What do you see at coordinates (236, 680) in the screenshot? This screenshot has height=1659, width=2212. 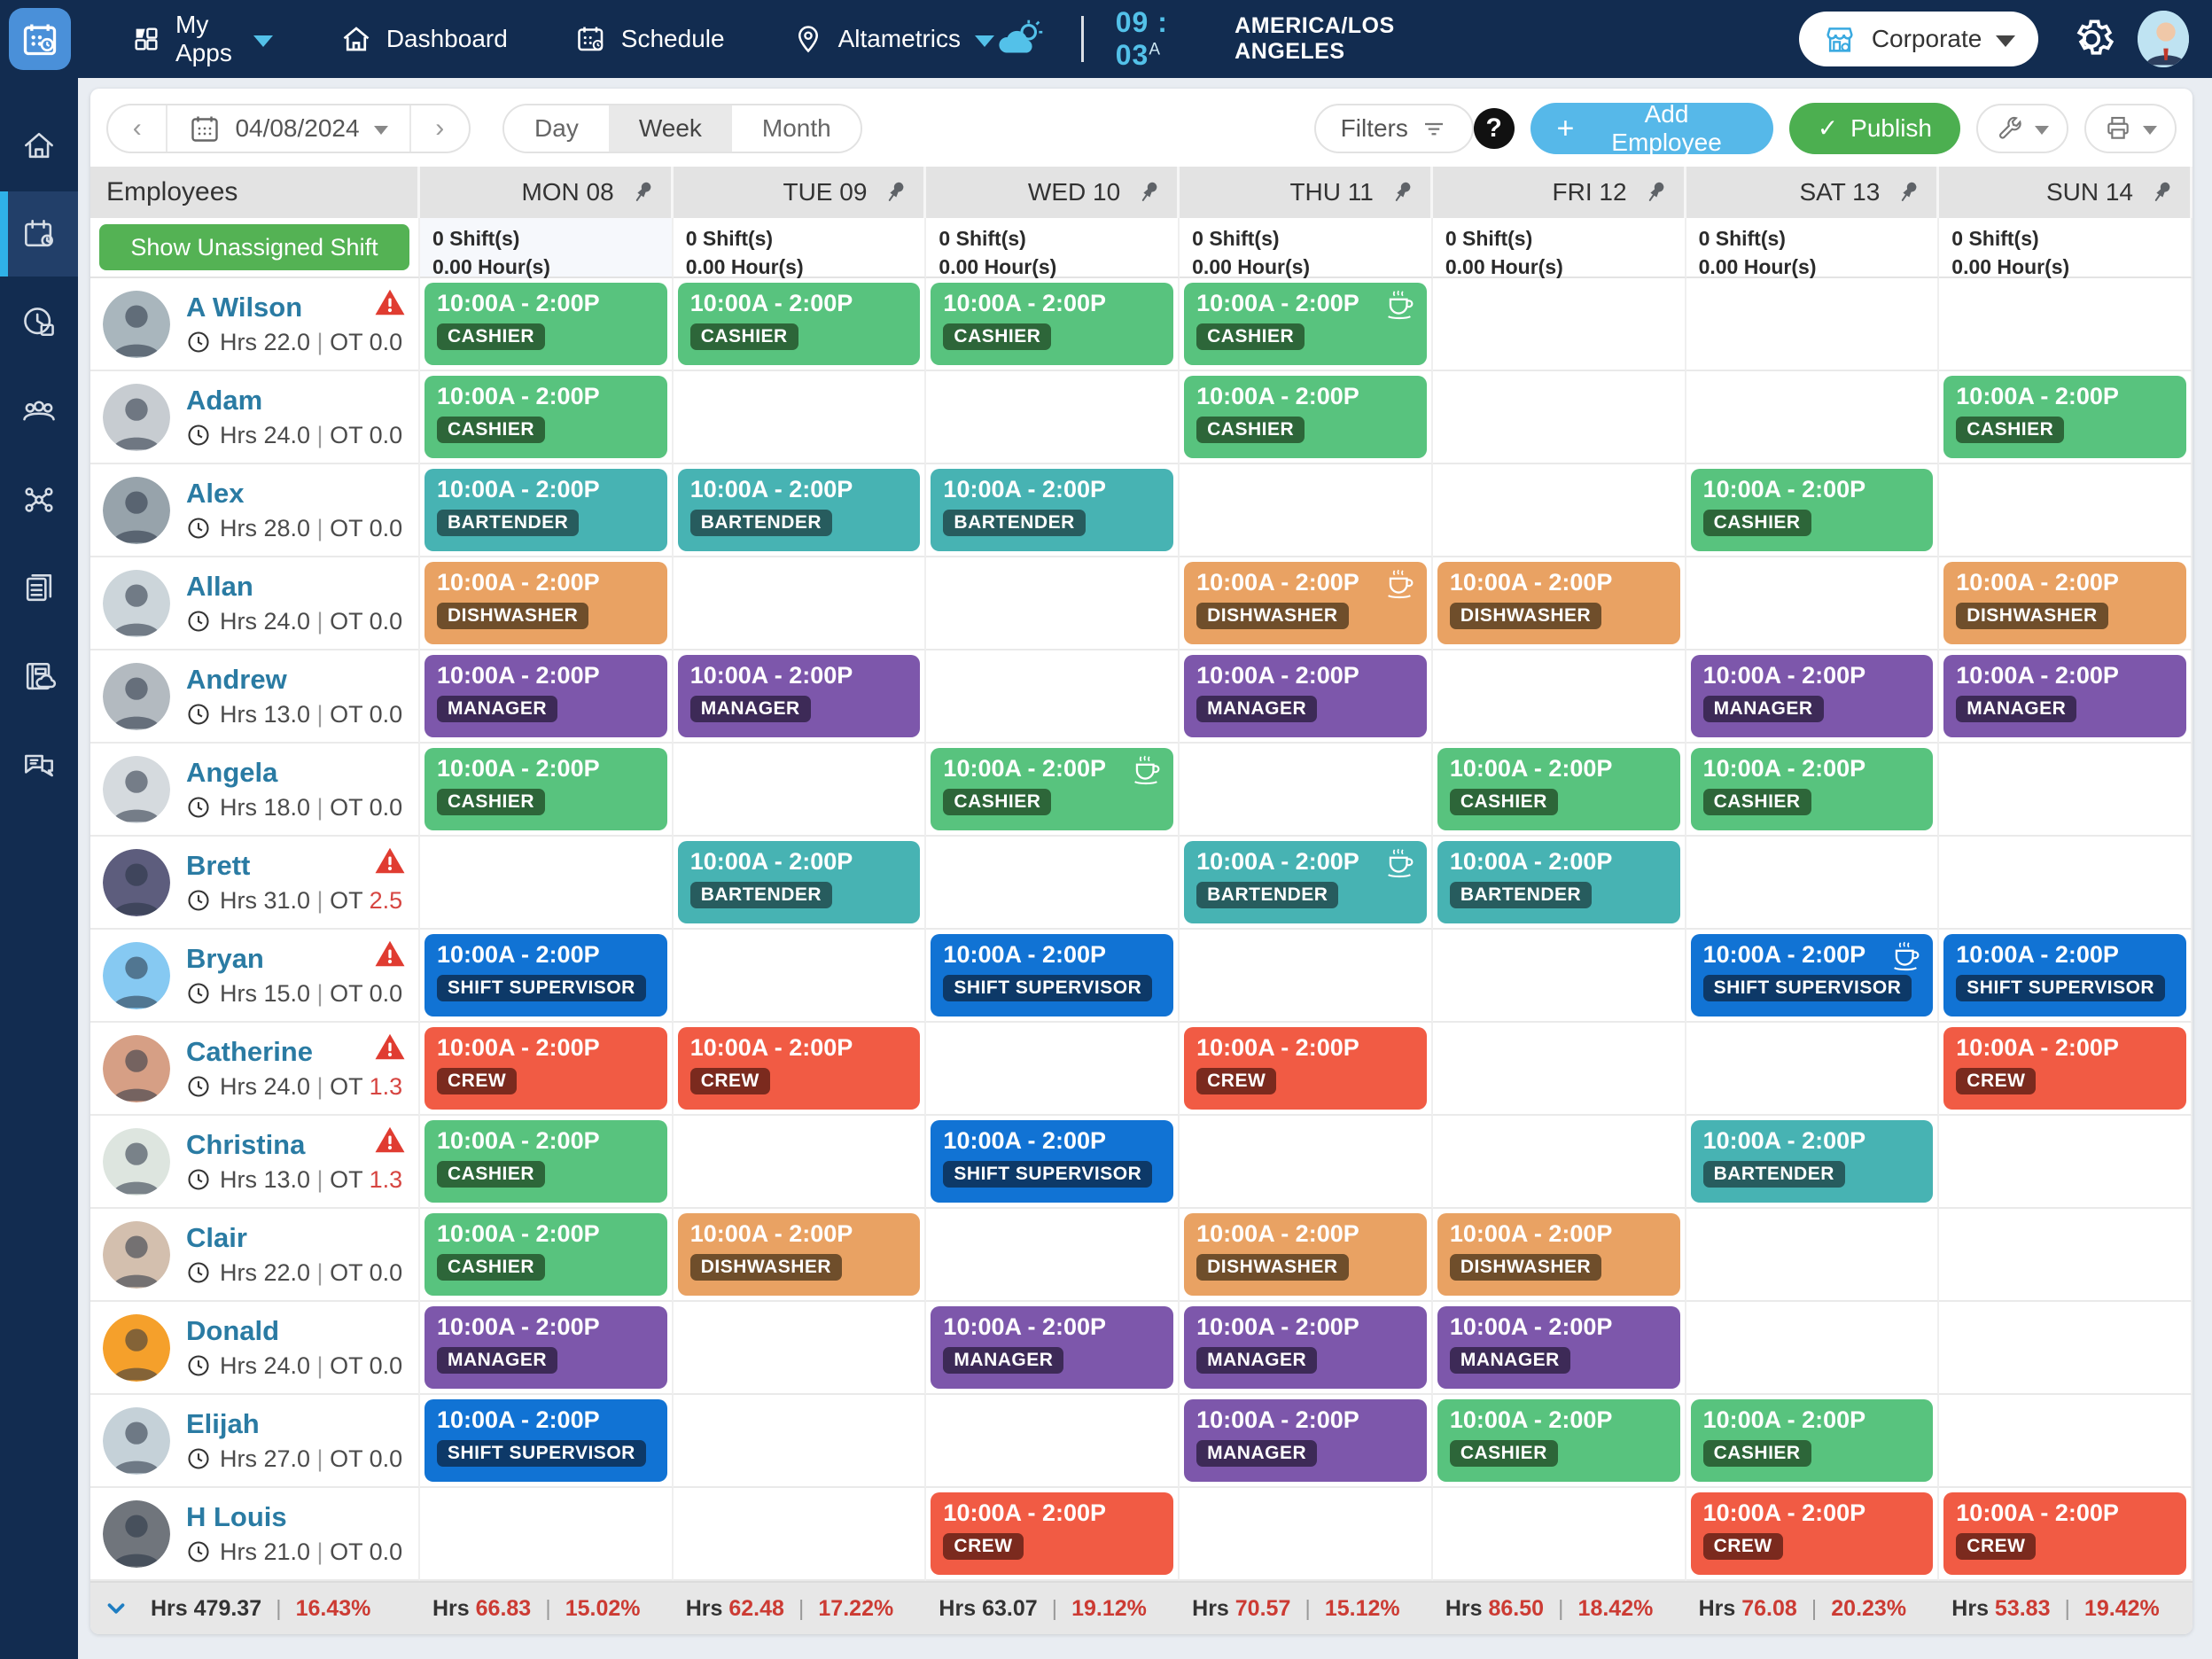 I see `employee-name: Andrew` at bounding box center [236, 680].